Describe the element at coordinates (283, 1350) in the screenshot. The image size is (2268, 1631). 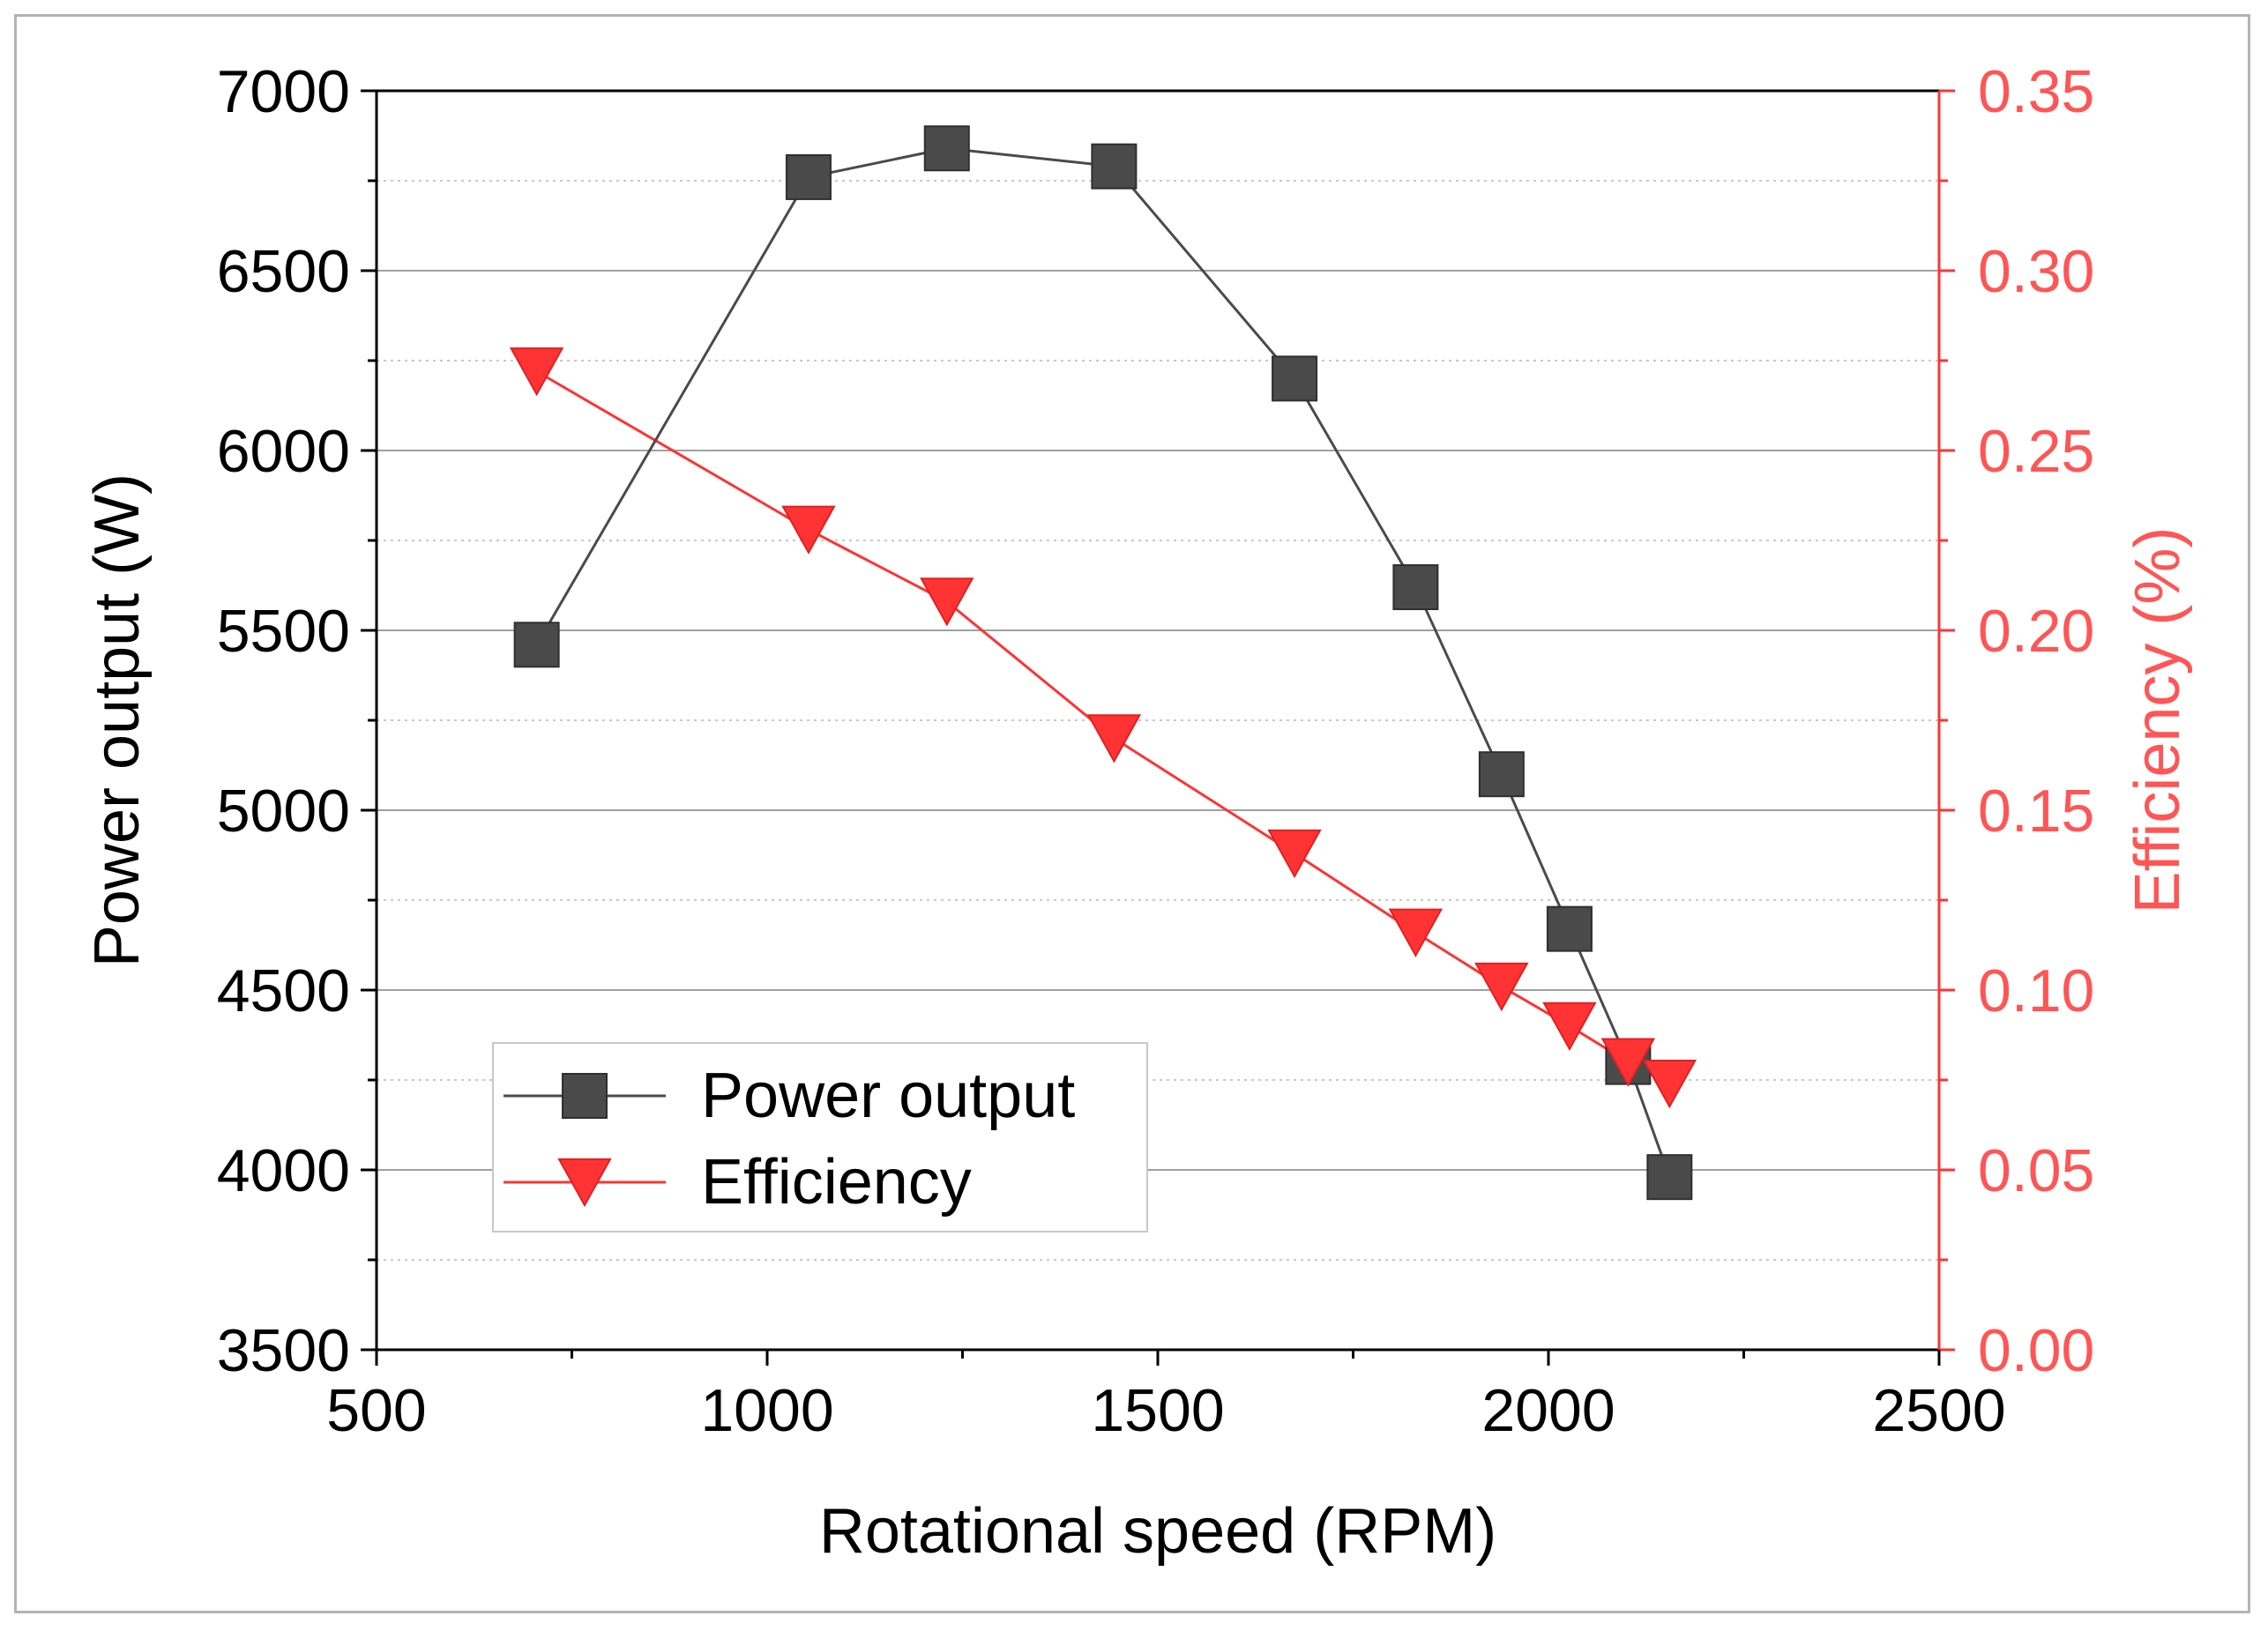
I see `y-tick-label: 3500` at that location.